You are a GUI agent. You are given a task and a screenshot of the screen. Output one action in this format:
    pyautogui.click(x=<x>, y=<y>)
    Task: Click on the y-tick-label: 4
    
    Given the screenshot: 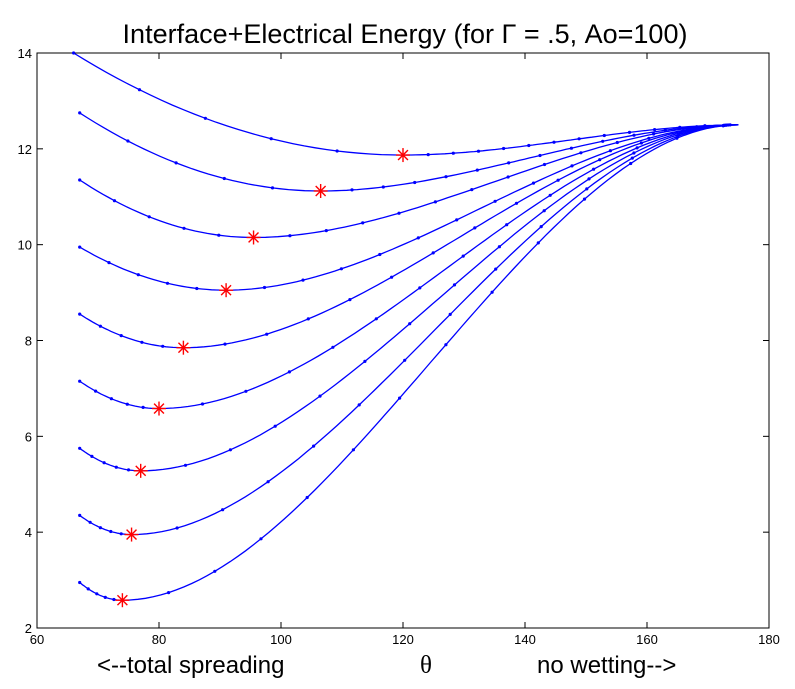 What is the action you would take?
    pyautogui.click(x=28, y=532)
    